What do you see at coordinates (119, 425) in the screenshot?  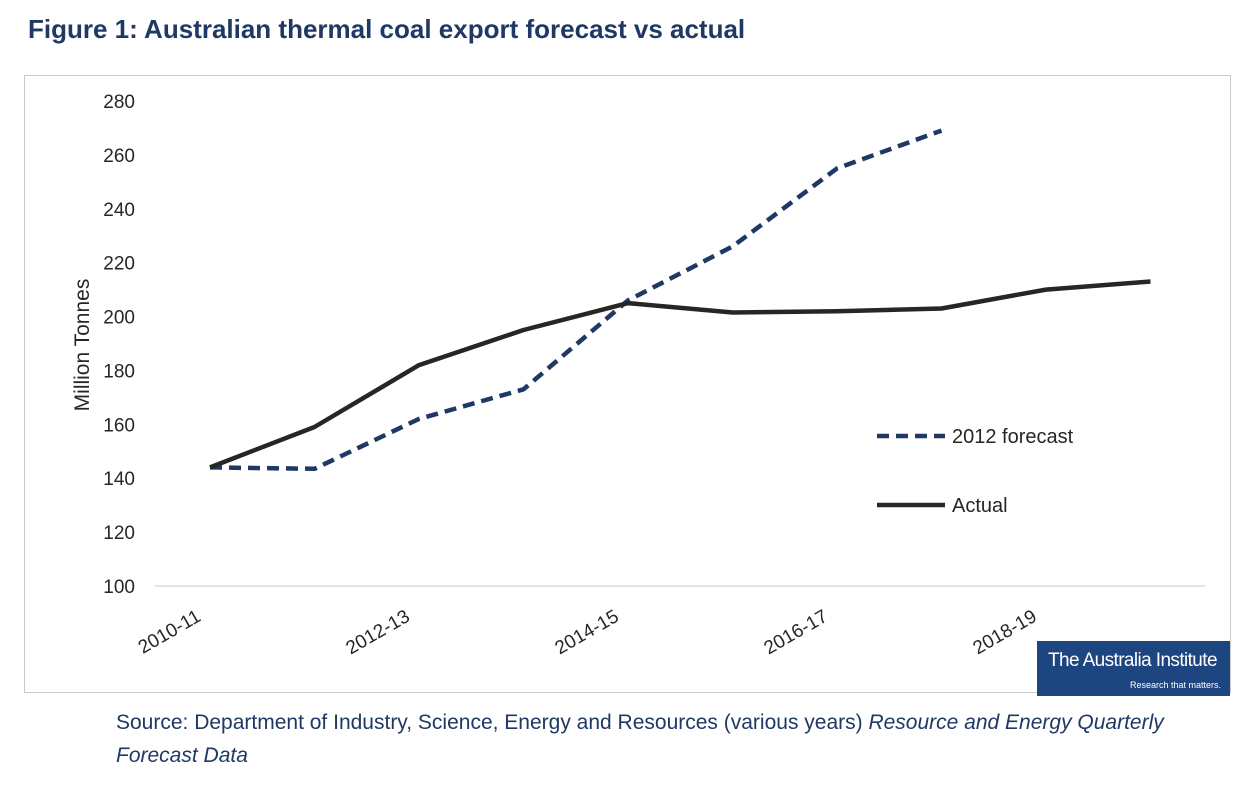 I see `y-tick-label: 160` at bounding box center [119, 425].